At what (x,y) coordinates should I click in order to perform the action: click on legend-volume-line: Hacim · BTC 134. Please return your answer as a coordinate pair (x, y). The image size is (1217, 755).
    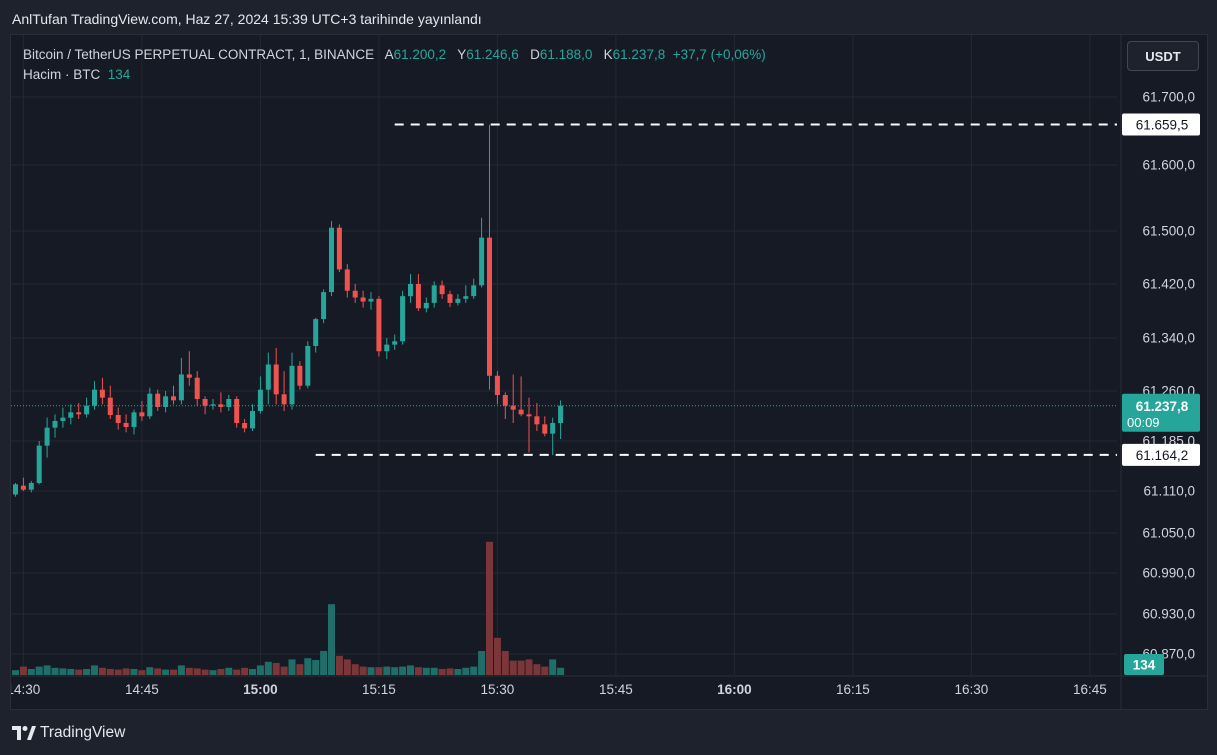
    Looking at the image, I should click on (394, 75).